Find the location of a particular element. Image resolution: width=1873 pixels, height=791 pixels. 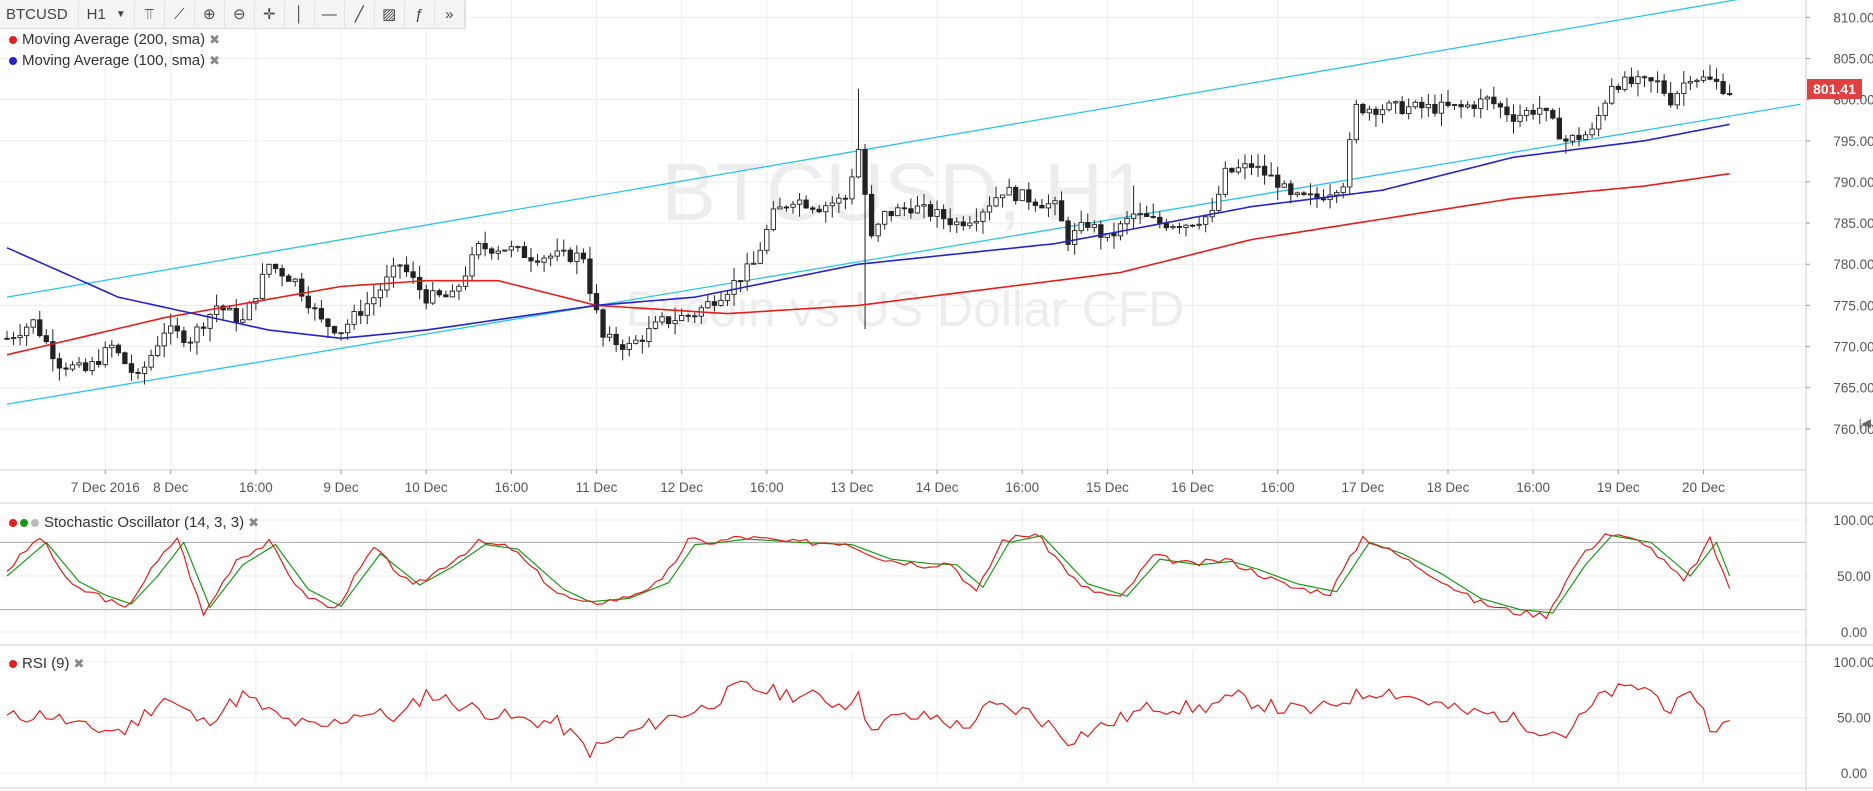

collapse-panel-icon: |◀ is located at coordinates (1864, 423).